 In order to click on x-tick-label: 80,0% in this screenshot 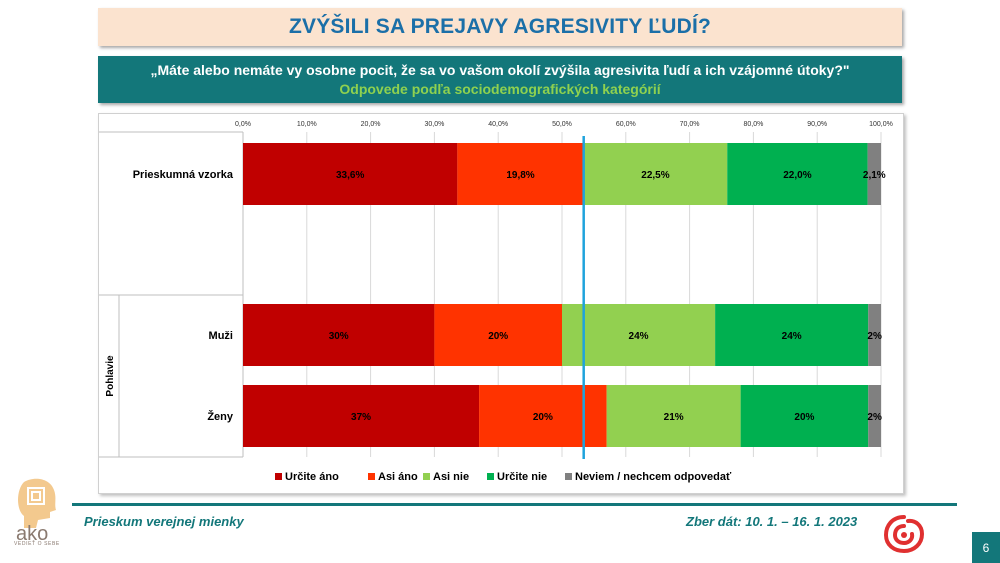, I will do `click(753, 124)`.